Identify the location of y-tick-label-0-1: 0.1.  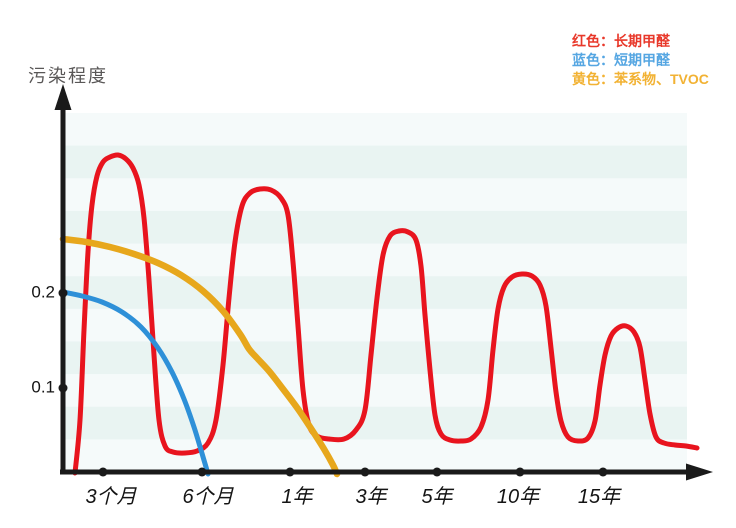
(43, 387).